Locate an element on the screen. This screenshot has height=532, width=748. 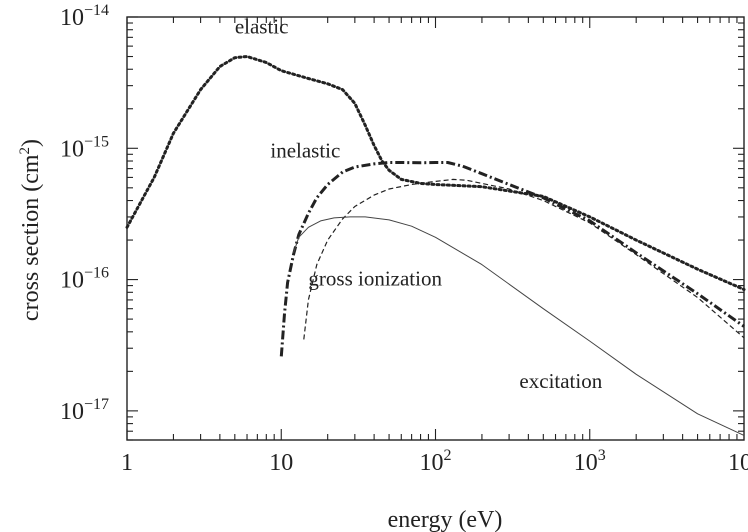
annotation-gross-ionization: gross ionization is located at coordinates (375, 279).